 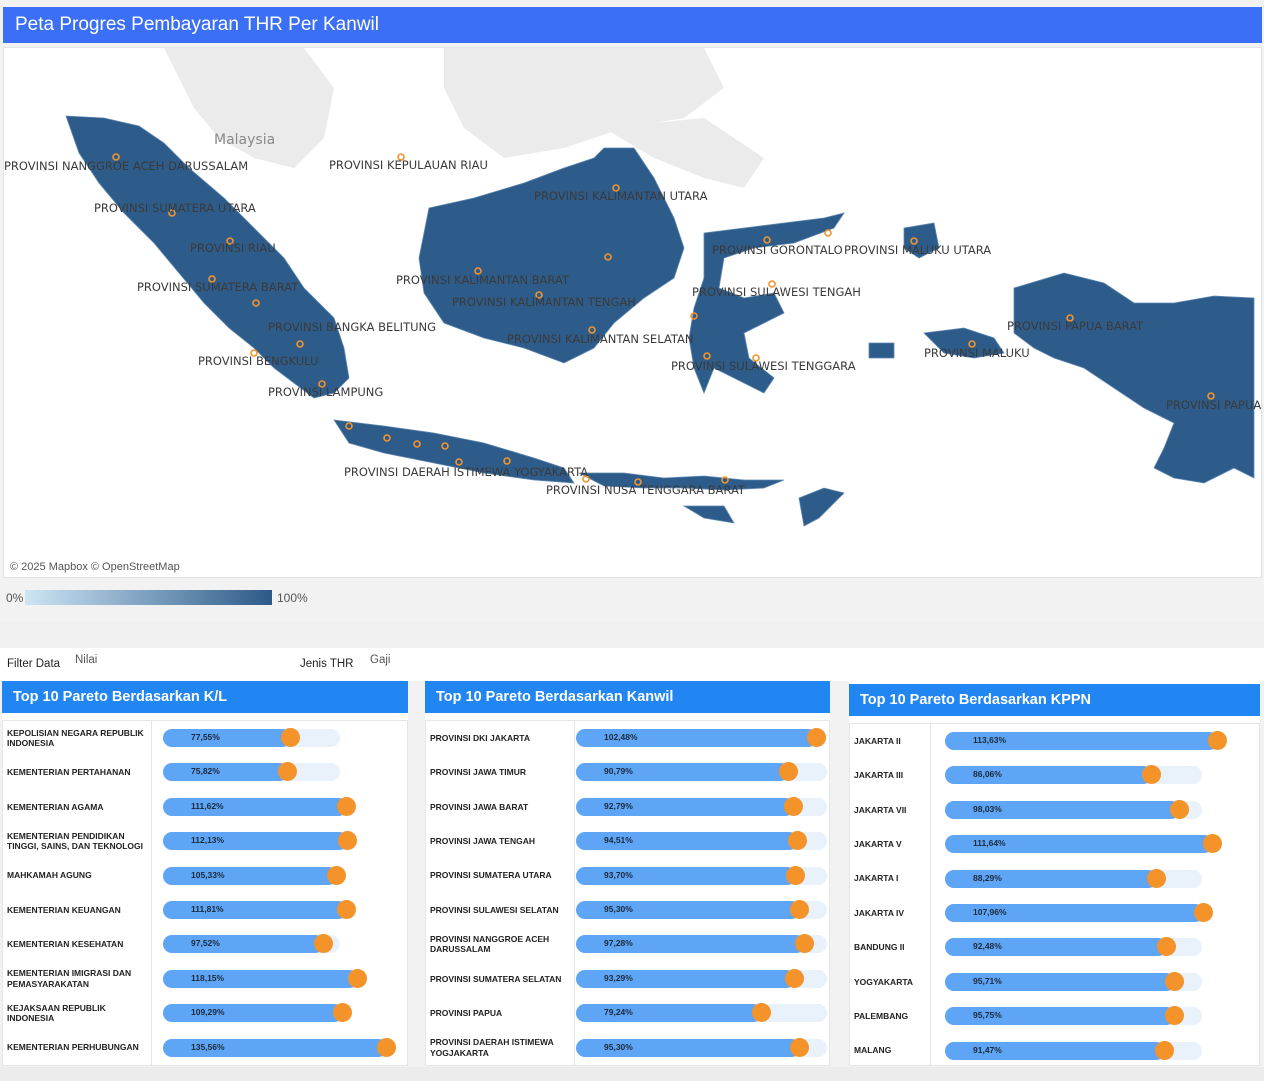 I want to click on map-province-label: PROVINSI NUSA TENGGARA BARAT, so click(x=646, y=490).